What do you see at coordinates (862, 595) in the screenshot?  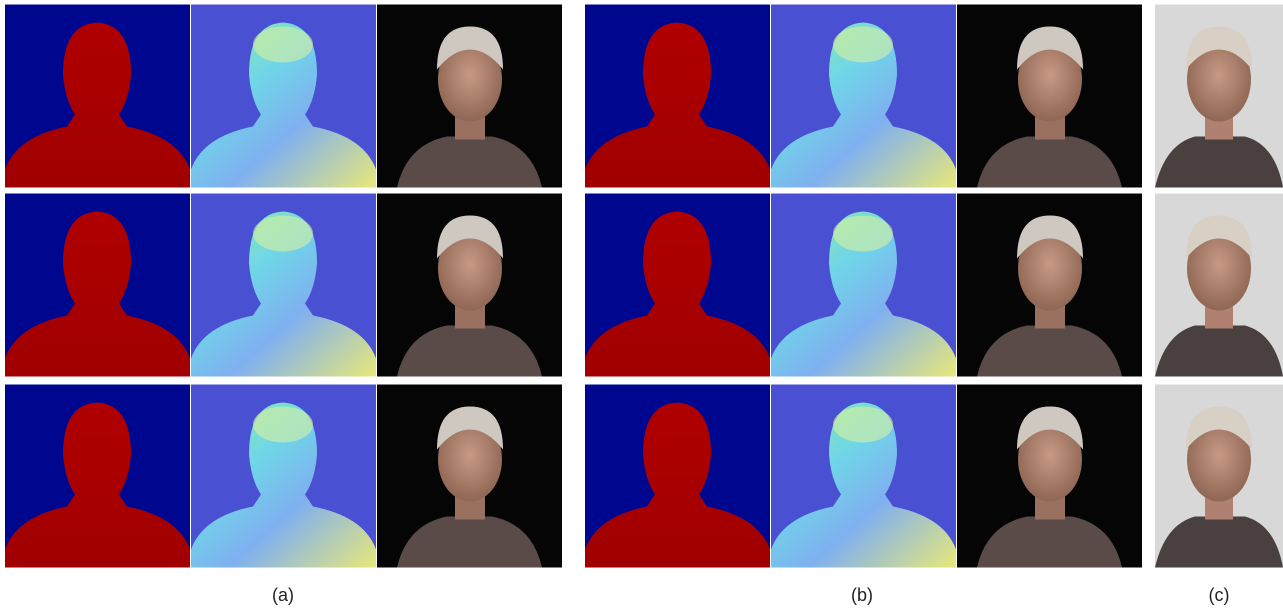 I see `panel-label: (b)` at bounding box center [862, 595].